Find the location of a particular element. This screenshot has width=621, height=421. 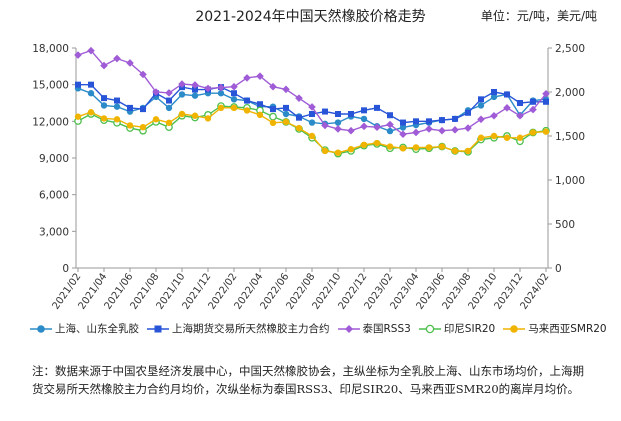

legend-item: 泰国RSS3 is located at coordinates (374, 328).